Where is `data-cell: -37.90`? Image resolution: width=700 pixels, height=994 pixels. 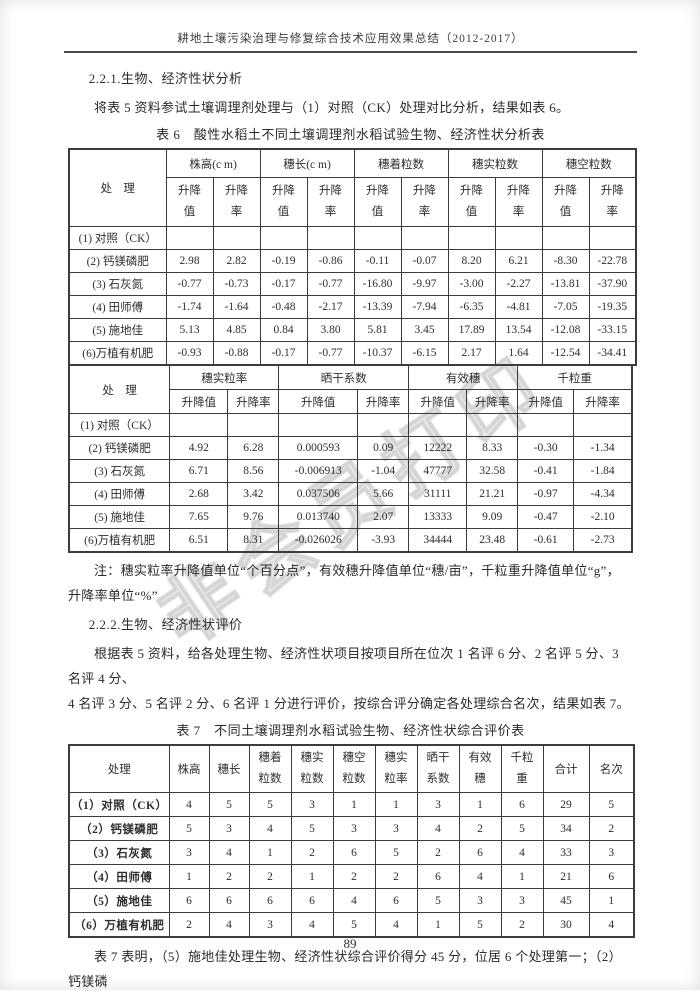 data-cell: -37.90 is located at coordinates (612, 284).